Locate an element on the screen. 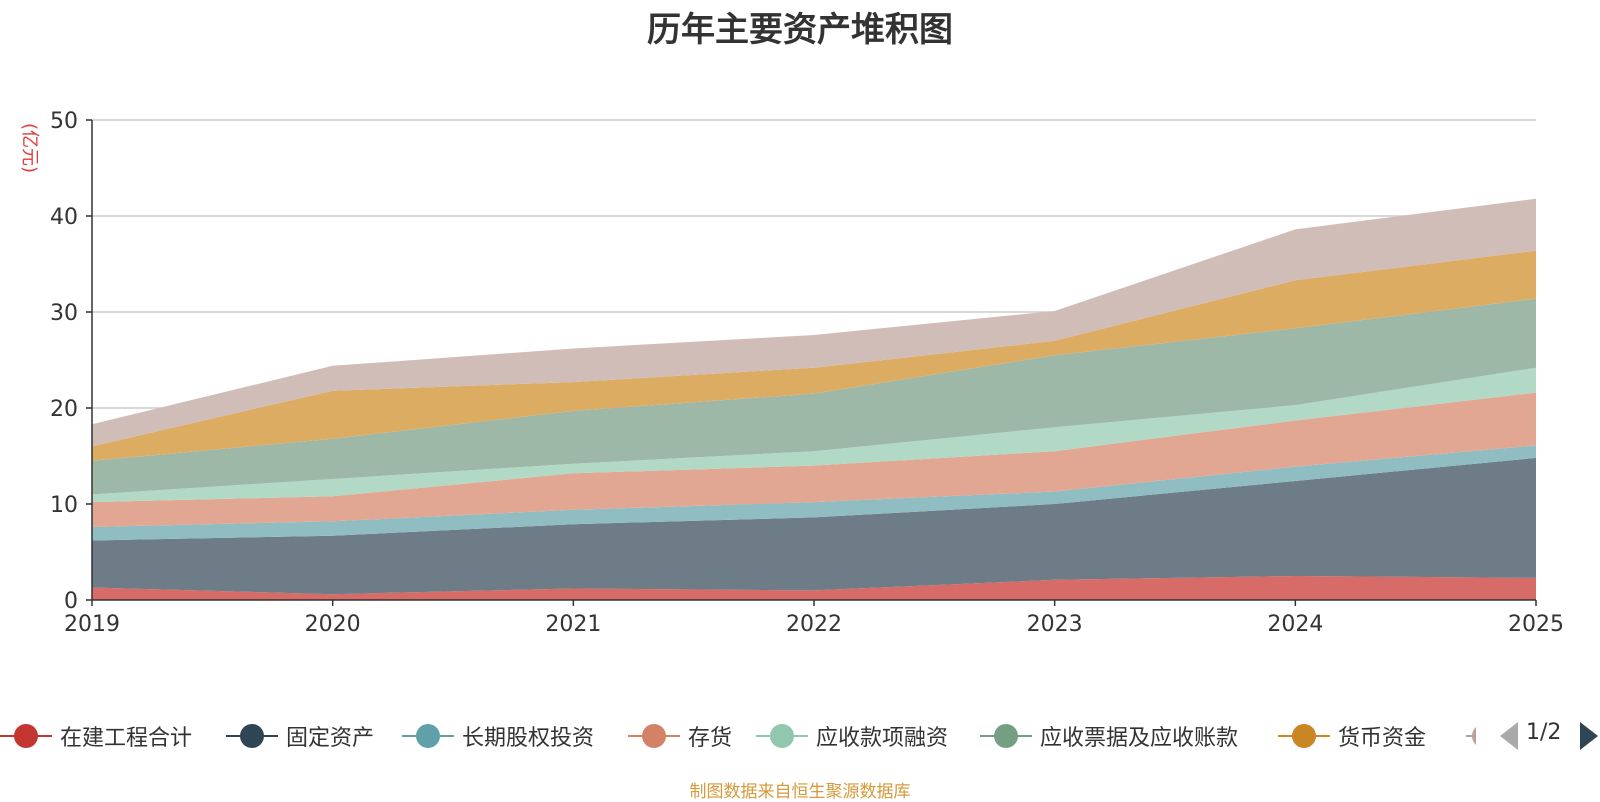  y-tick-label: 50 is located at coordinates (64, 121).